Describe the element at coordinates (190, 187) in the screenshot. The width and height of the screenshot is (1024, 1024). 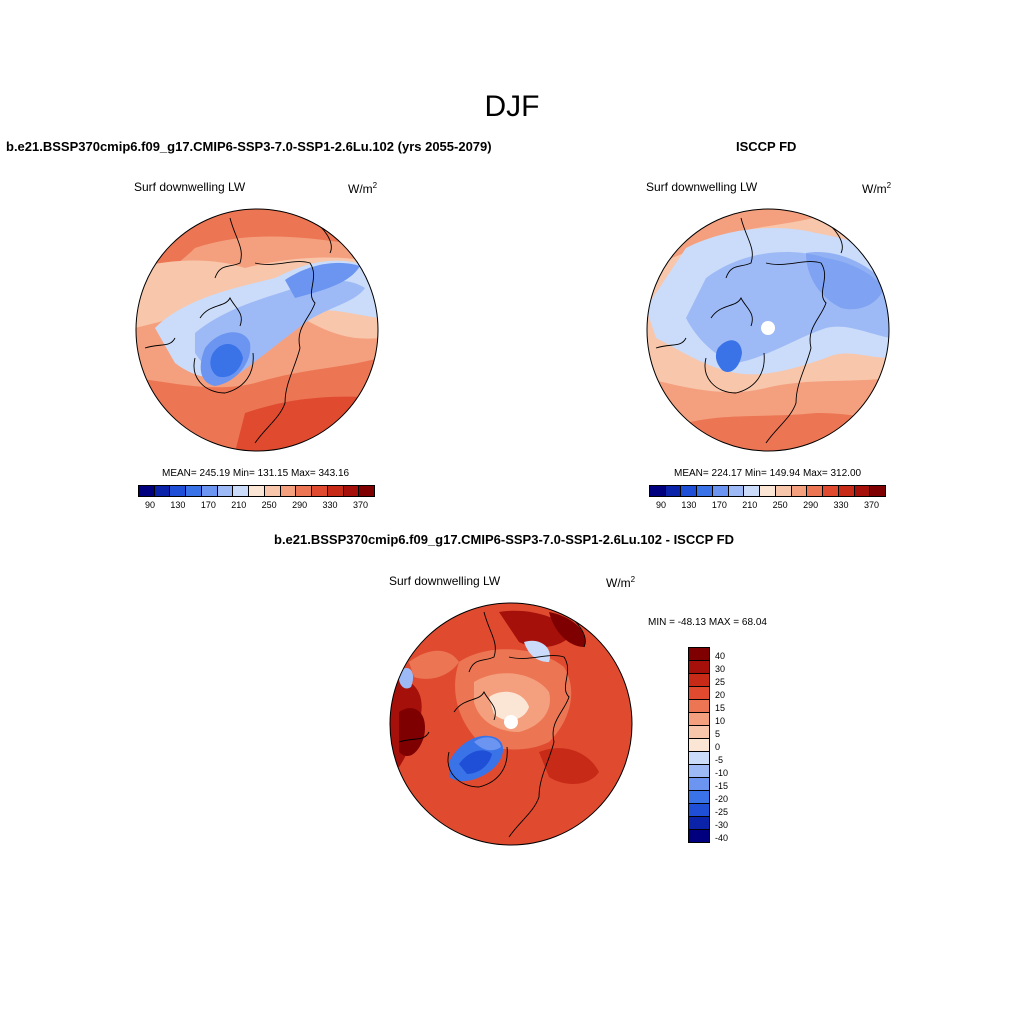
I see `model-variable-label: Surf downwelling LW` at that location.